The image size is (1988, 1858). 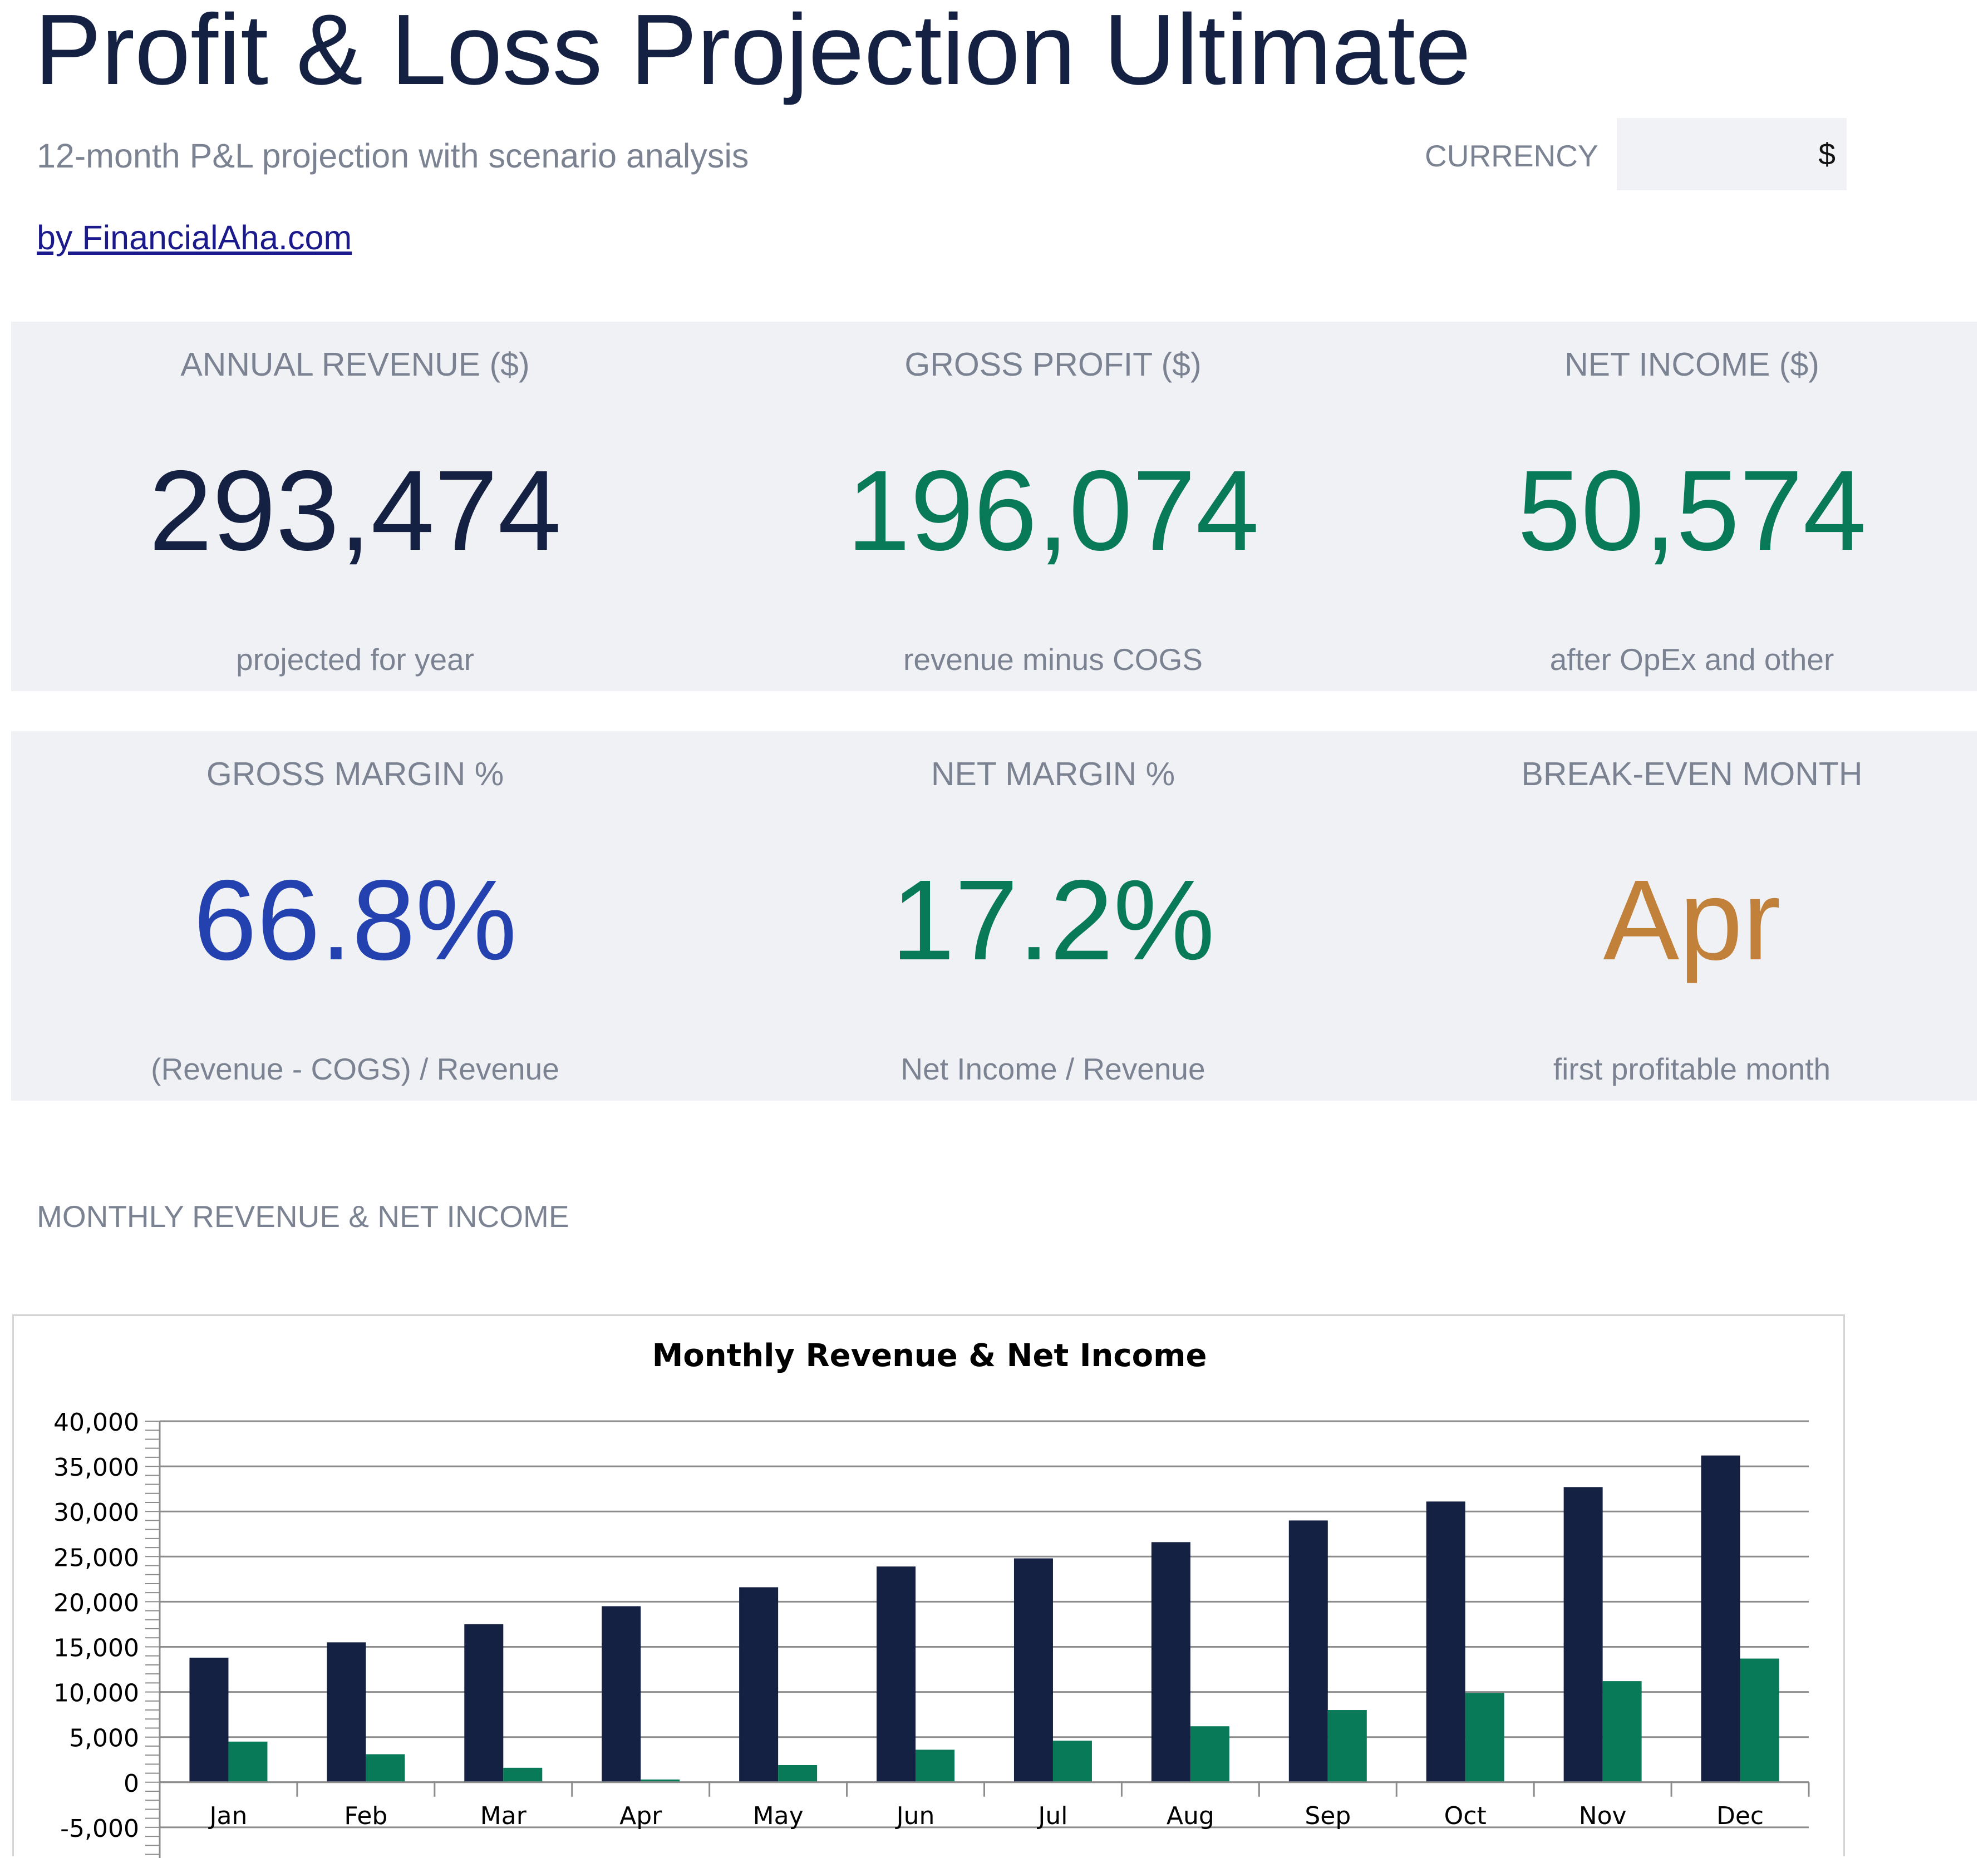 What do you see at coordinates (355, 511) in the screenshot?
I see `kpi-value: 293,474` at bounding box center [355, 511].